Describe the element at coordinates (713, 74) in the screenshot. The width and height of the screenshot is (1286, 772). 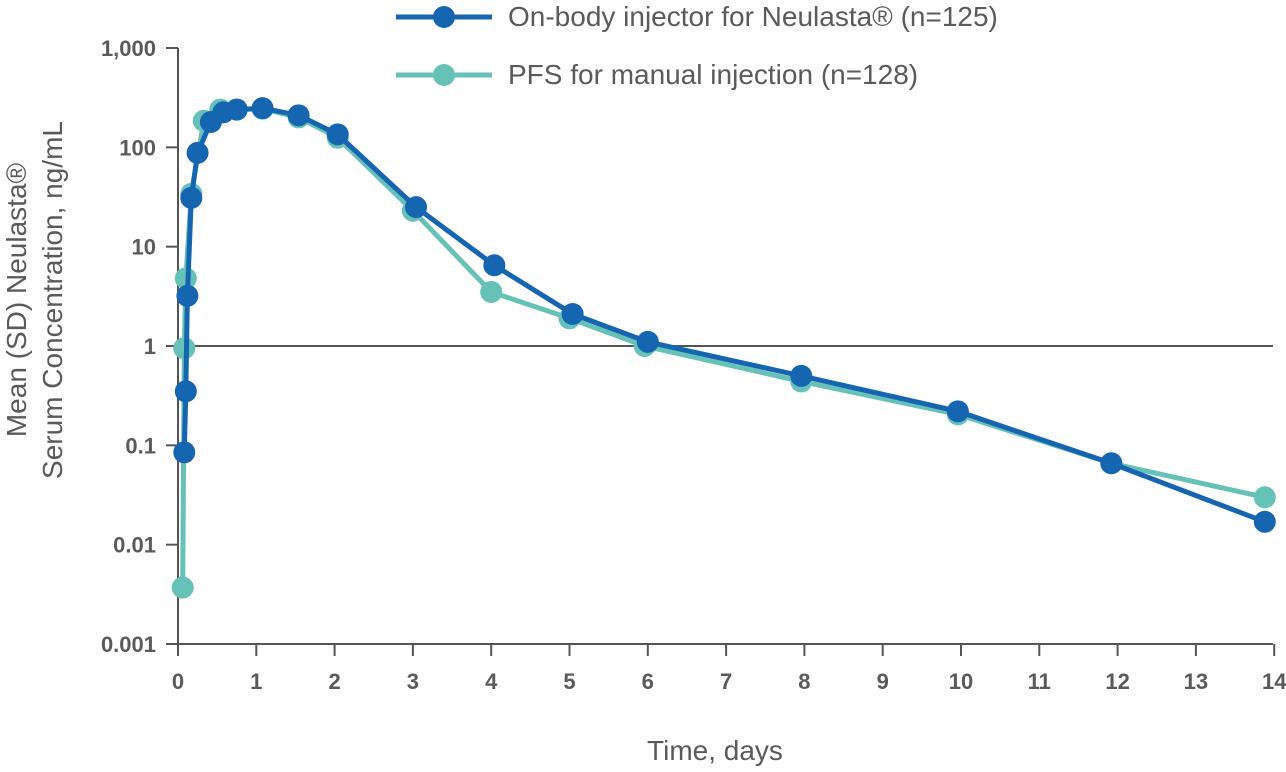
I see `legend-label-pfs: PFS for manual injection (n=128)` at that location.